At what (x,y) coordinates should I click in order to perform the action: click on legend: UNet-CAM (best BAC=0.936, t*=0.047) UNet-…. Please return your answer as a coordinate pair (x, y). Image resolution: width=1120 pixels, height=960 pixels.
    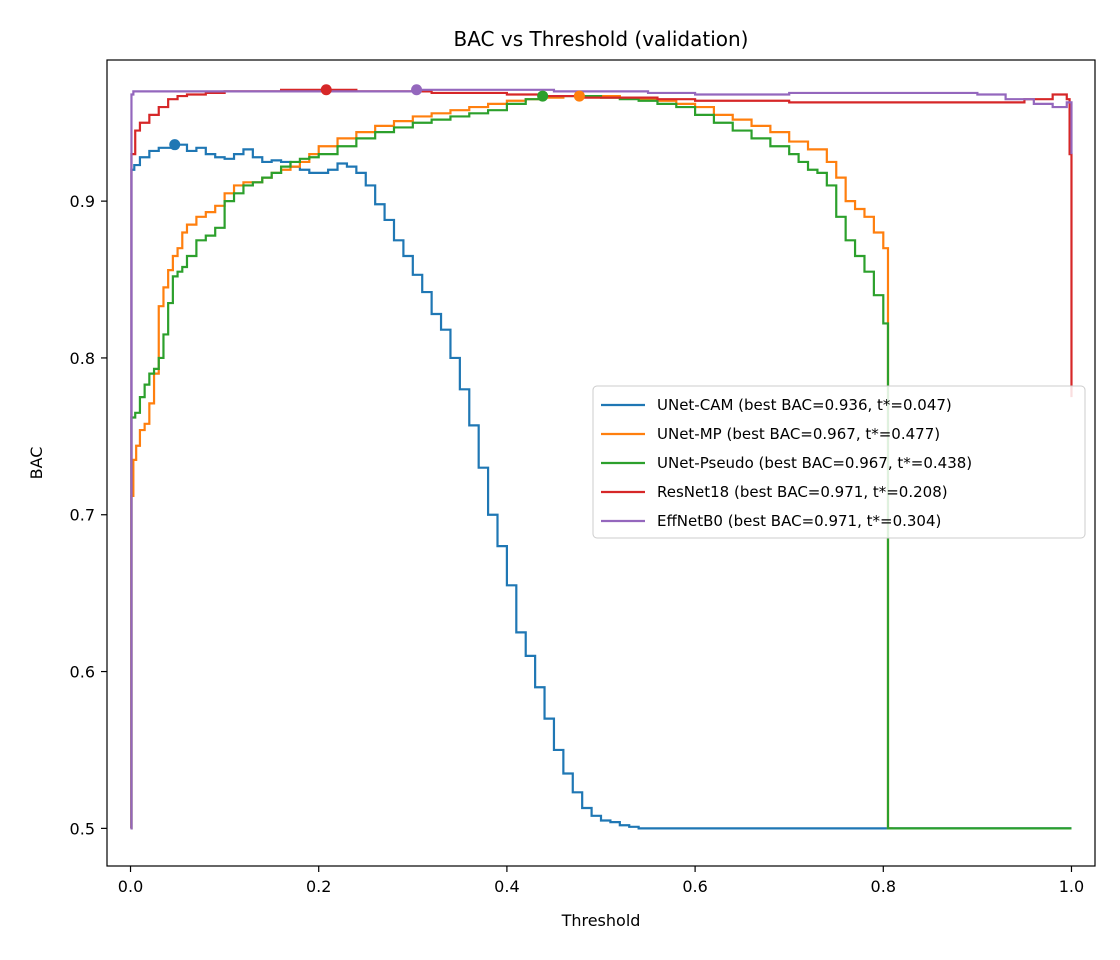
    Looking at the image, I should click on (839, 462).